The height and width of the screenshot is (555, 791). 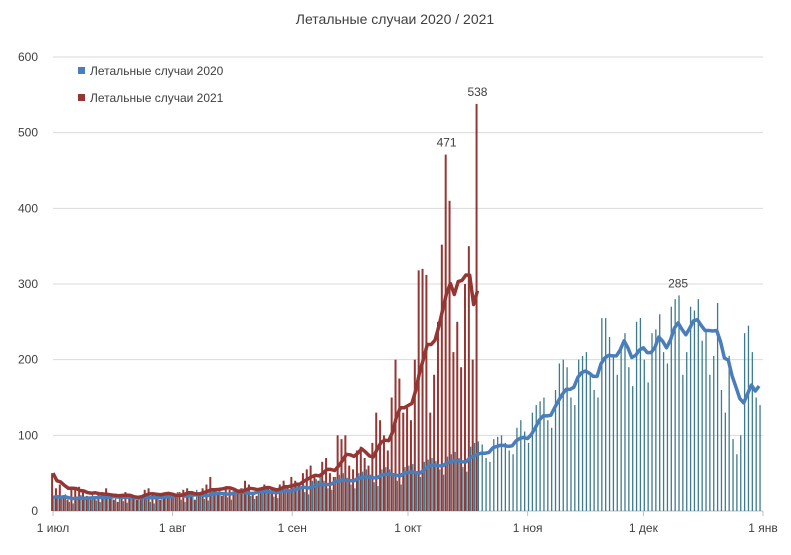 I want to click on y-tick-label: 500, so click(x=28, y=133).